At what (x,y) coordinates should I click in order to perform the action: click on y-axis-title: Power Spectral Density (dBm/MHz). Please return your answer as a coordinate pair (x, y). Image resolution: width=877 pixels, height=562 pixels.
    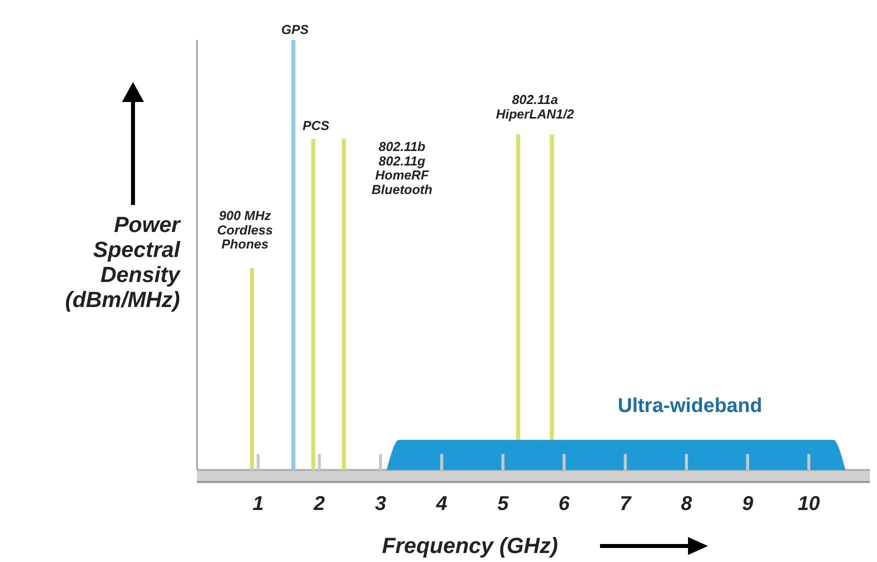
    Looking at the image, I should click on (123, 262).